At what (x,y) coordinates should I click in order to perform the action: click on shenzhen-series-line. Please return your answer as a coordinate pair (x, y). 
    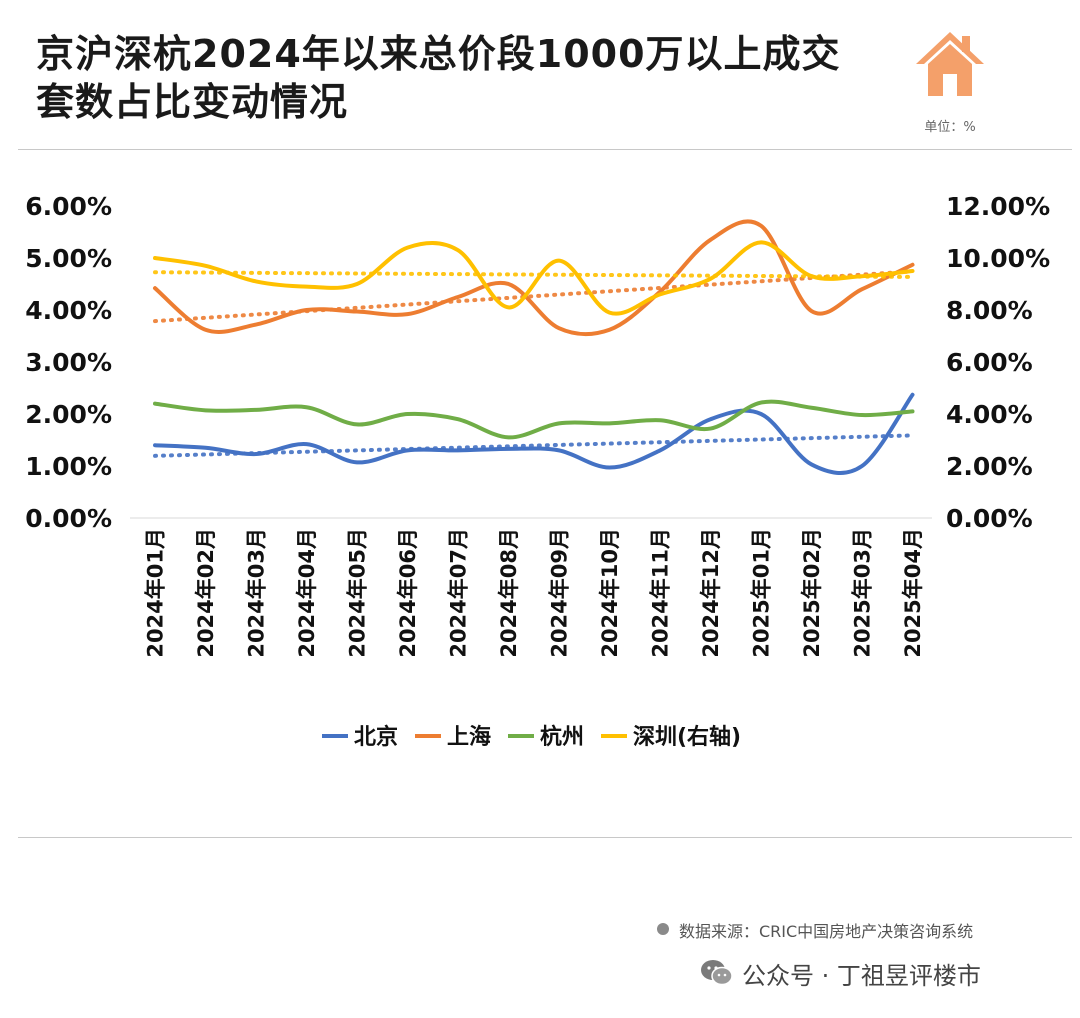
    Looking at the image, I should click on (534, 278).